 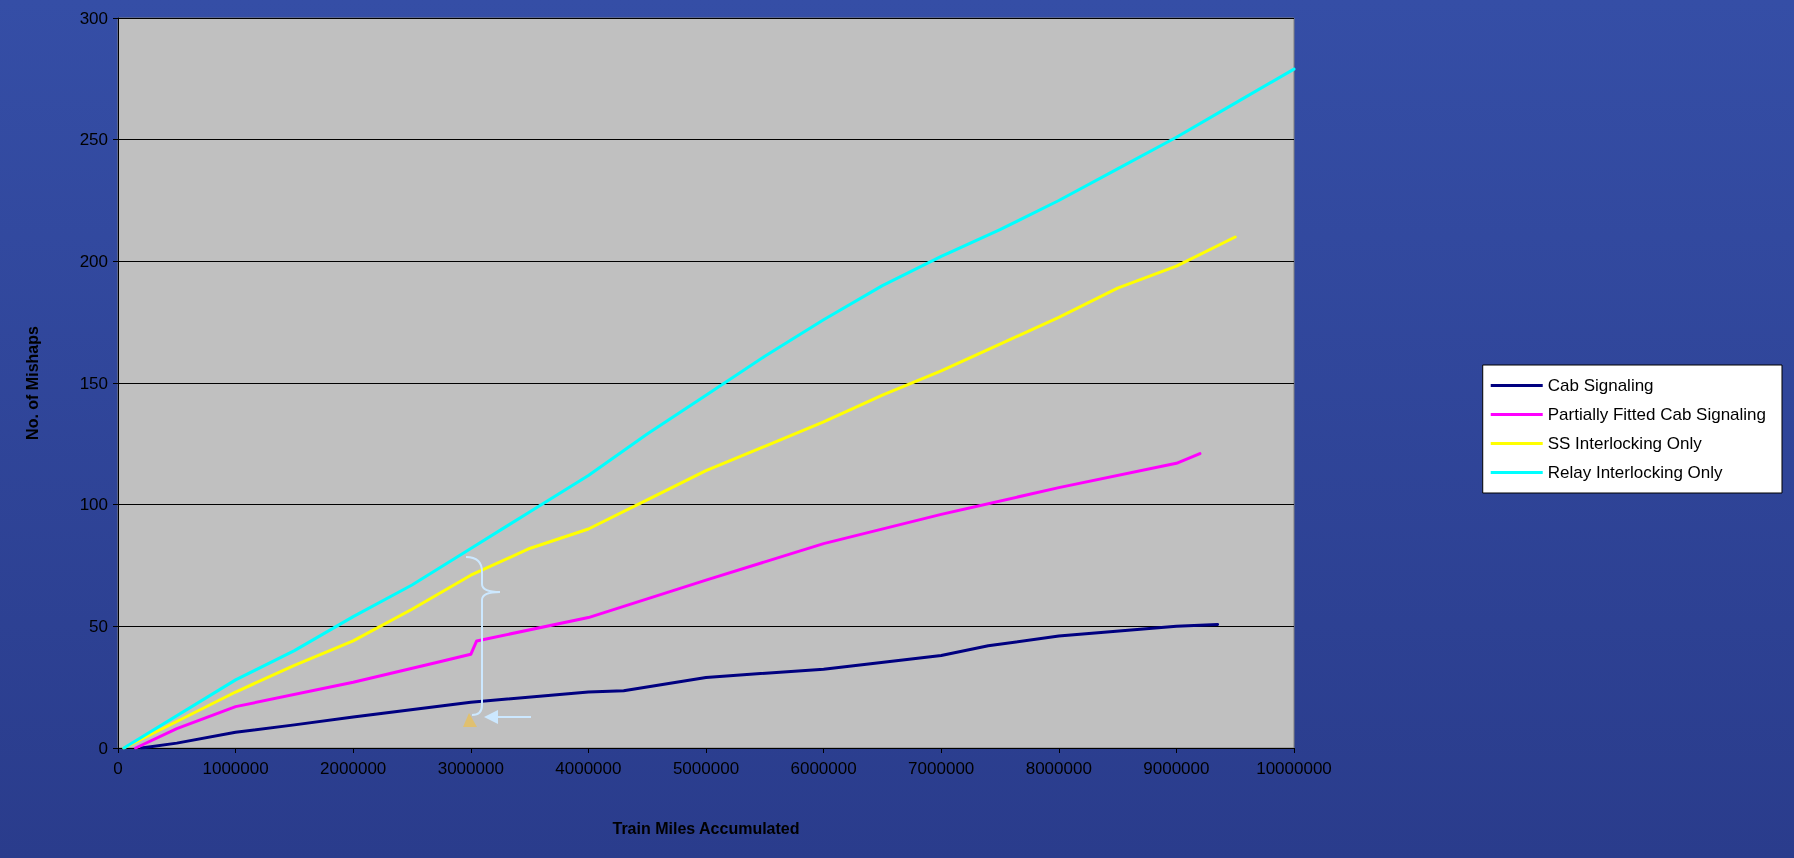 I want to click on y-tick-label: 100, so click(x=93, y=505).